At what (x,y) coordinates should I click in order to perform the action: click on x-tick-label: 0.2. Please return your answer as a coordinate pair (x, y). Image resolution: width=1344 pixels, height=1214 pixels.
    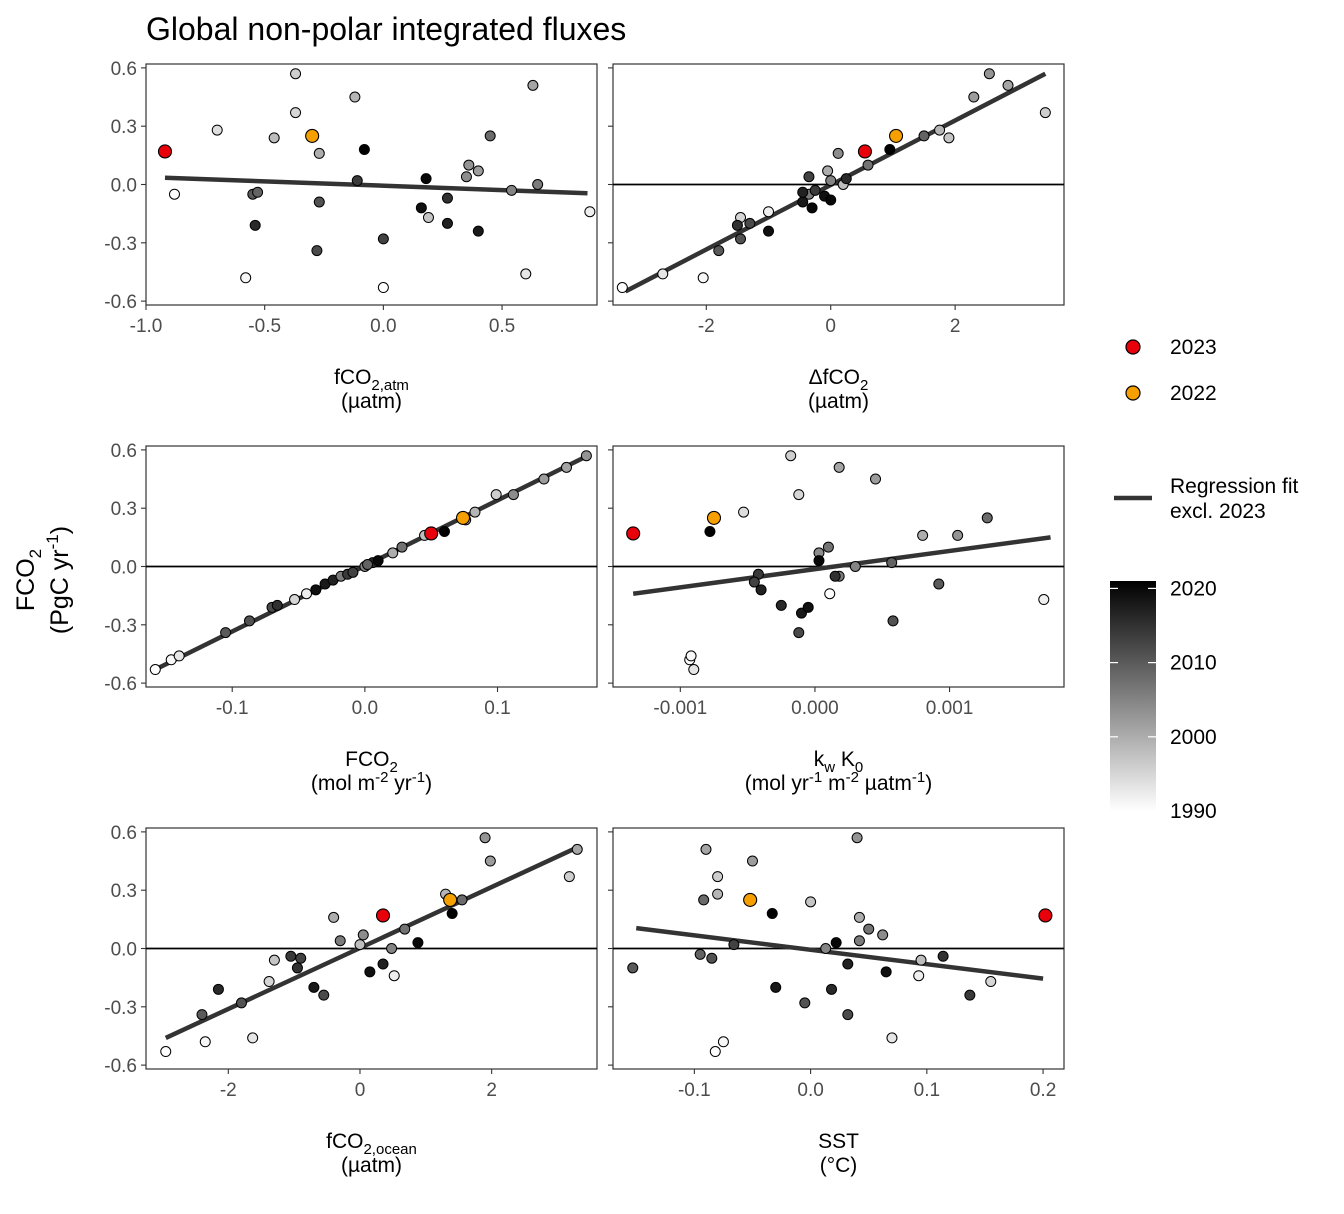
    Looking at the image, I should click on (1043, 1090).